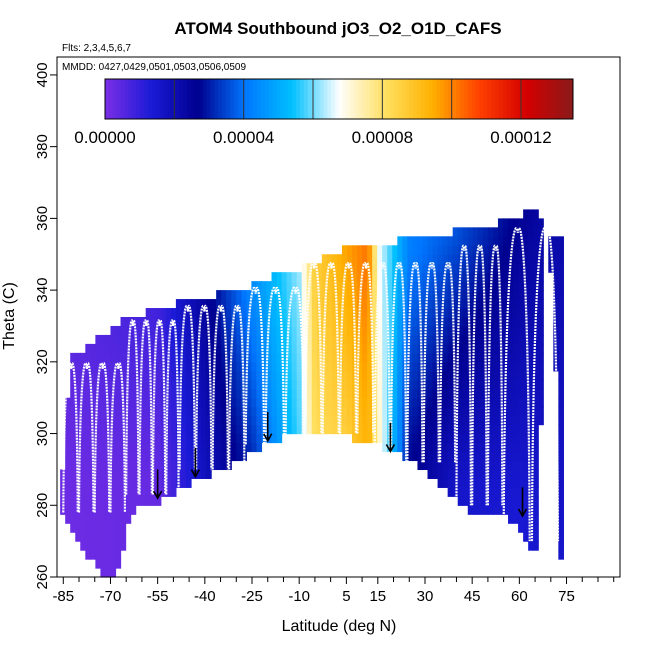 Image resolution: width=650 pixels, height=650 pixels. Describe the element at coordinates (158, 596) in the screenshot. I see `x-tick-label: -55` at that location.